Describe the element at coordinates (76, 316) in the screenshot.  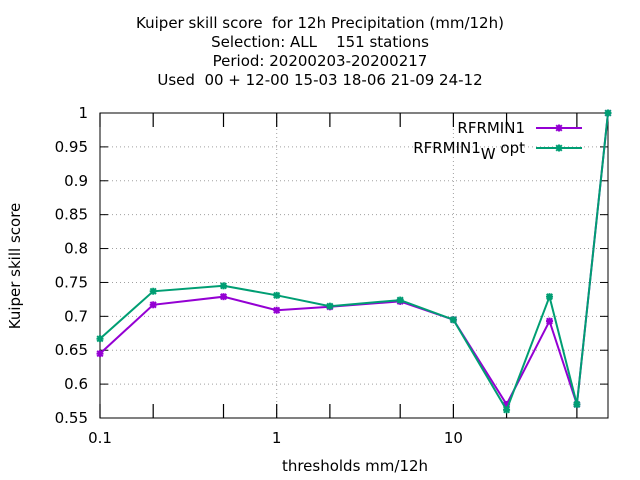
I see `y-tick-label: 0.7` at that location.